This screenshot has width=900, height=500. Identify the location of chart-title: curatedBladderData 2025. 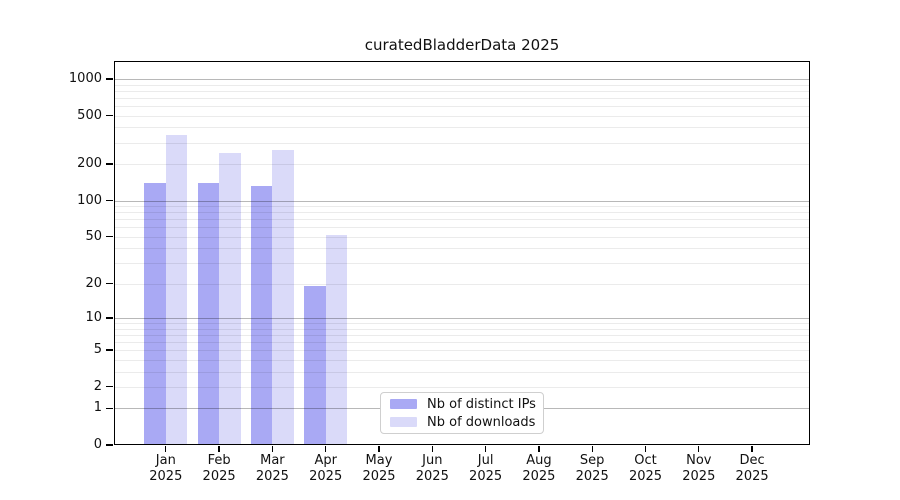
(462, 45).